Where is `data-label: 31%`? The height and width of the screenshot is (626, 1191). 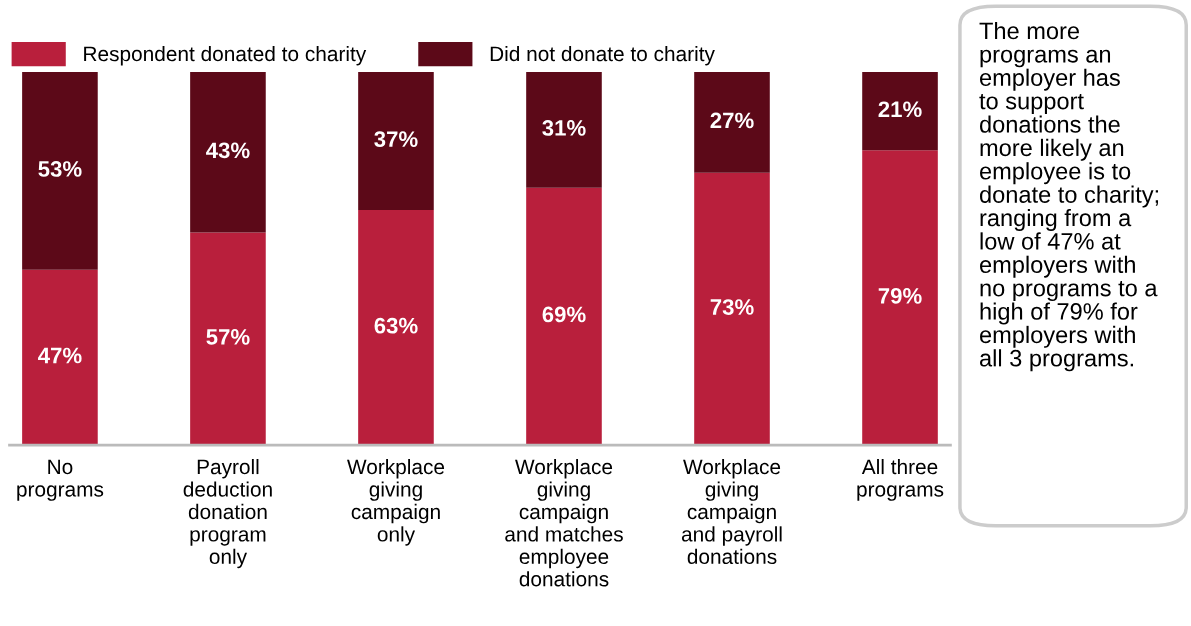 data-label: 31% is located at coordinates (564, 128).